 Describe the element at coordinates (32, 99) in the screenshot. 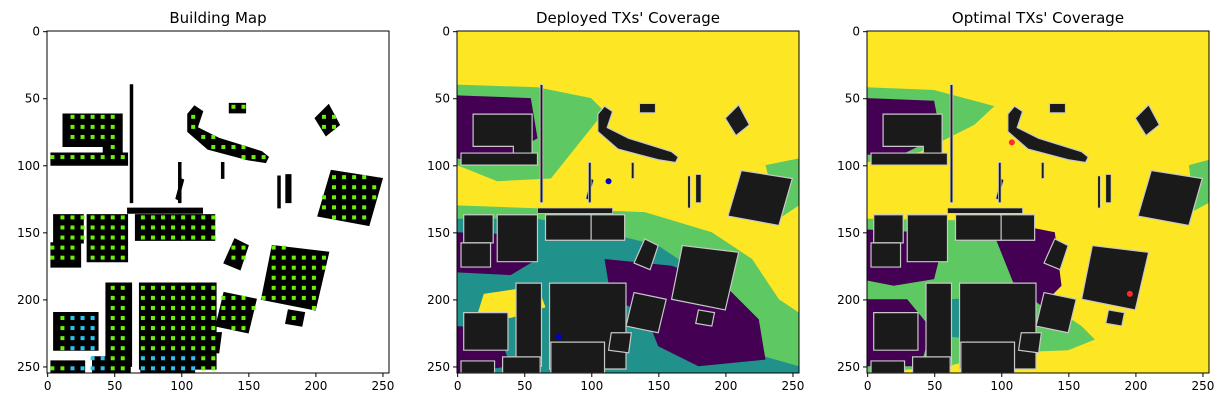

I see `y-tick-label: 50` at that location.